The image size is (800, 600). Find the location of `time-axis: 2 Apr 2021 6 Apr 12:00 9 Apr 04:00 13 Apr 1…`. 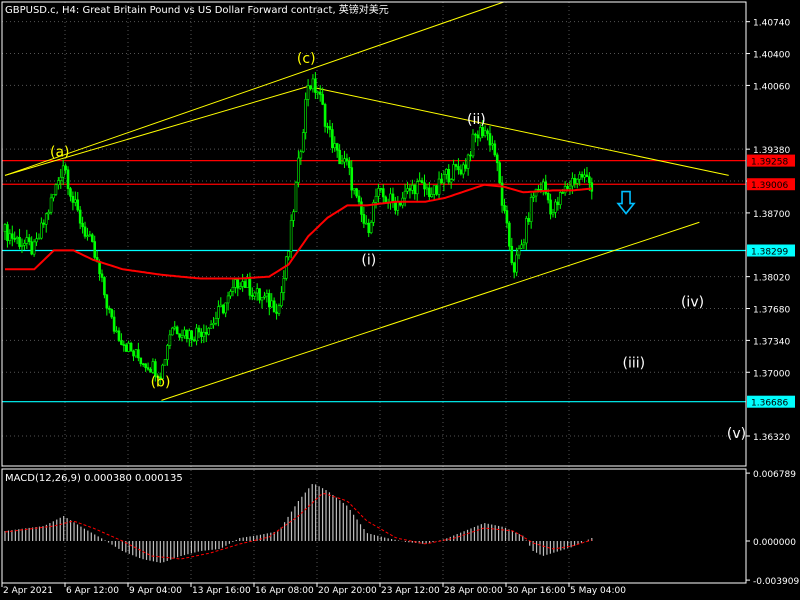

time-axis: 2 Apr 2021 6 Apr 12:00 9 Apr 04:00 13 Apr 1… is located at coordinates (313, 589).